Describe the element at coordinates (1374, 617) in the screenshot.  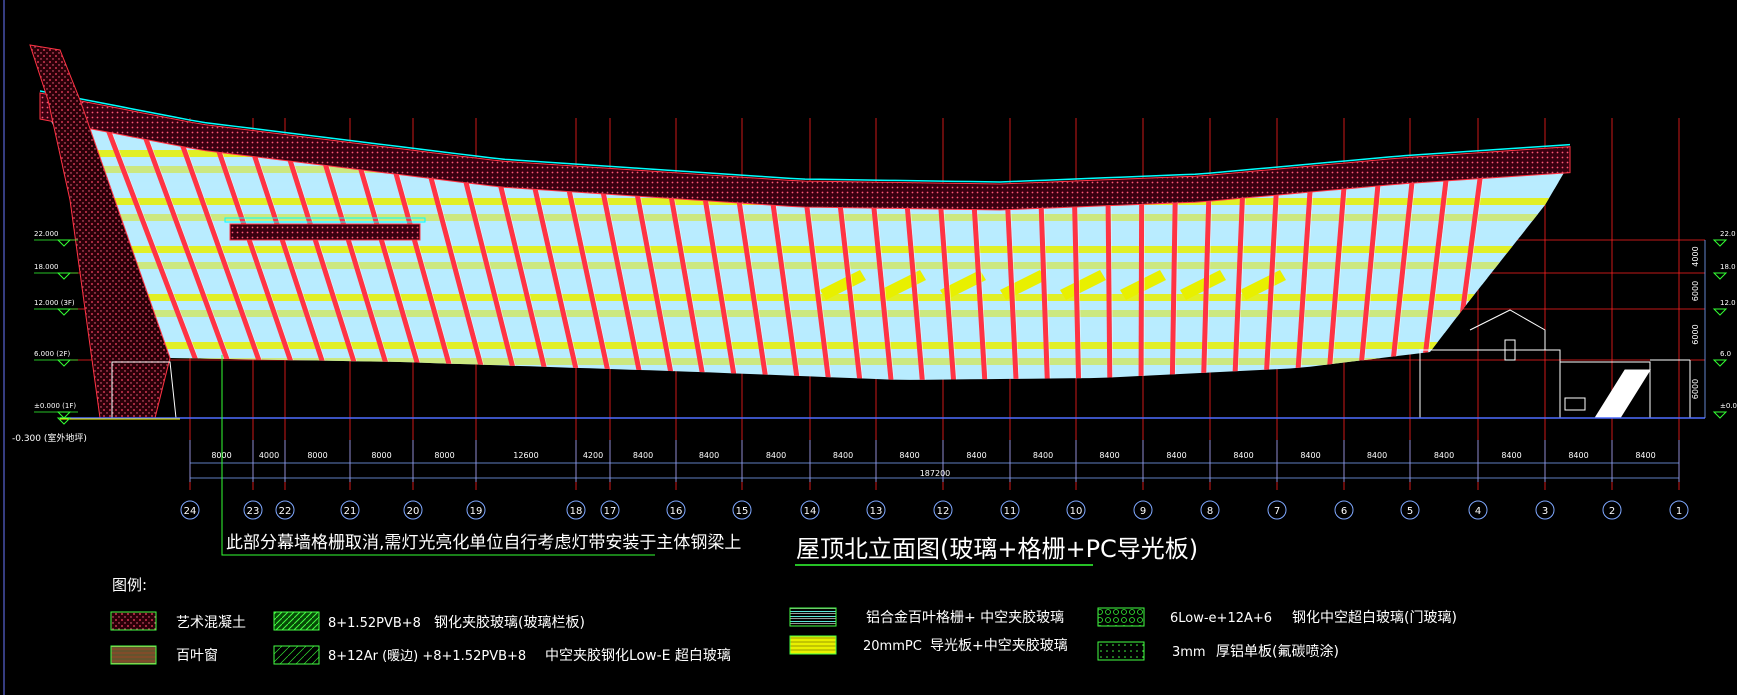
I see `legend-label-door-glass: 钢化中空超白玻璃(门玻璃)` at that location.